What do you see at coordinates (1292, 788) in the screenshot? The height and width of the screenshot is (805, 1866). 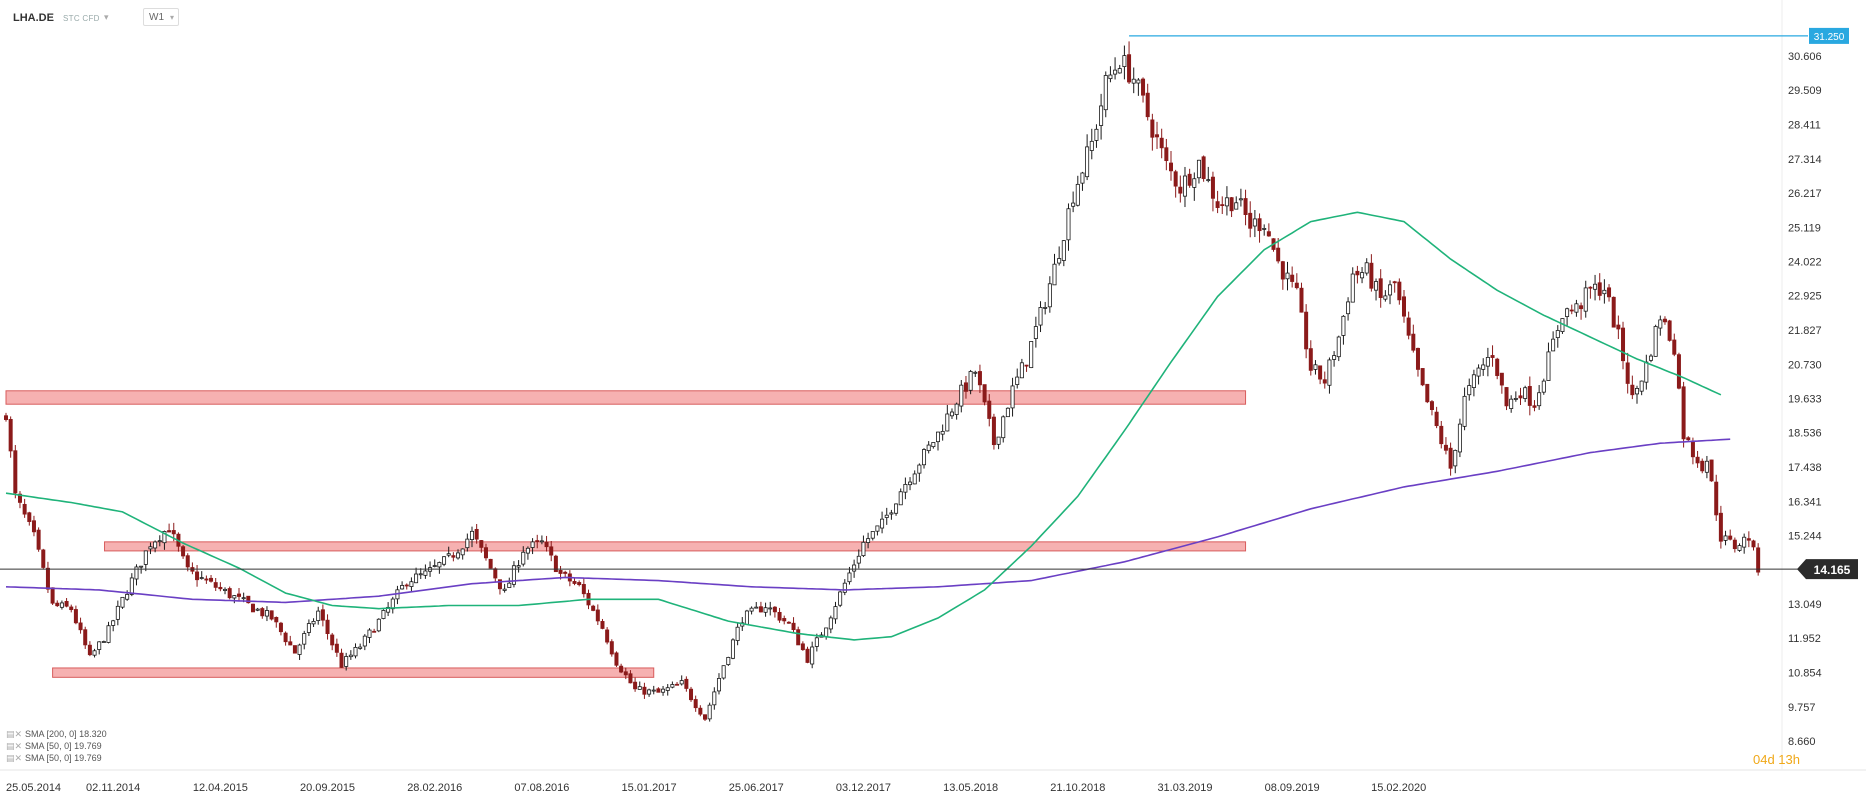 I see `x-tick-label: 08.09.2019` at bounding box center [1292, 788].